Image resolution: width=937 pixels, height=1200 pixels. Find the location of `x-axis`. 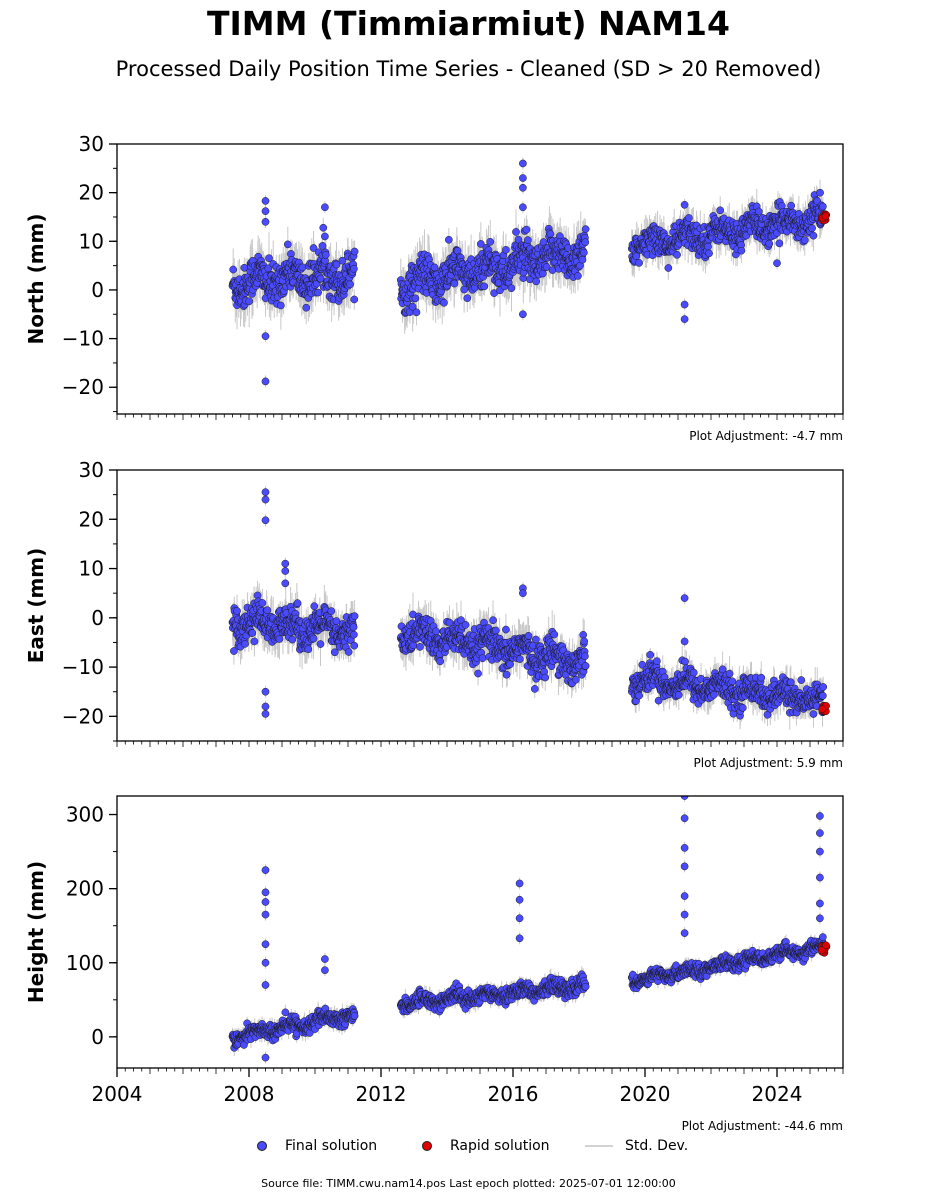

x-axis is located at coordinates (480, 417).